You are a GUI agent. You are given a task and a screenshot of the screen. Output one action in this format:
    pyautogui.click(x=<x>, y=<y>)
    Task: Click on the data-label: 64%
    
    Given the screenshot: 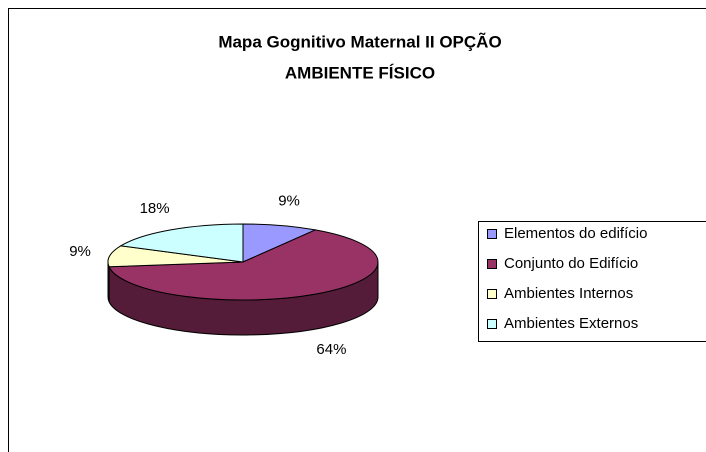 What is the action you would take?
    pyautogui.click(x=331, y=349)
    